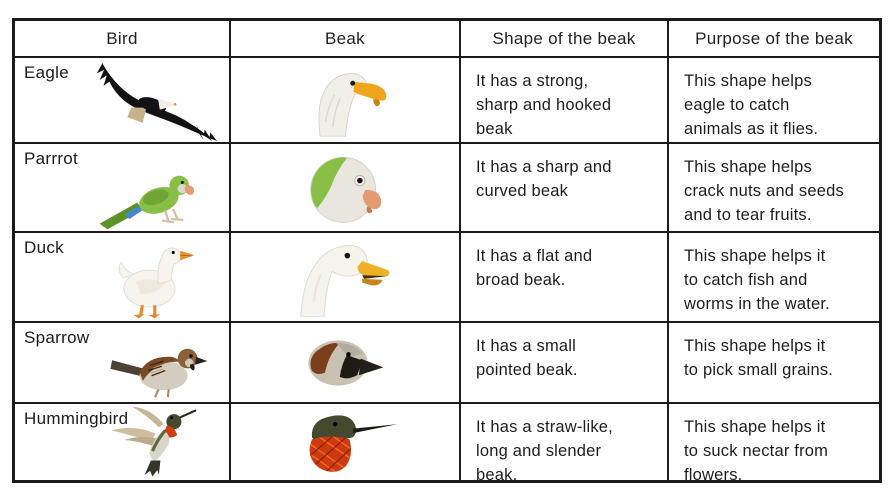 This screenshot has height=497, width=894. I want to click on hummingbird-beak-cell, so click(346, 442).